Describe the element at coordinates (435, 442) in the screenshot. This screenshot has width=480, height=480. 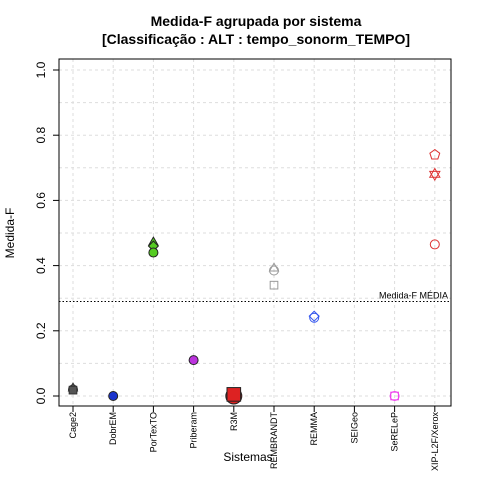
I see `x-tick-label: XIP-L2F/Xerox` at that location.